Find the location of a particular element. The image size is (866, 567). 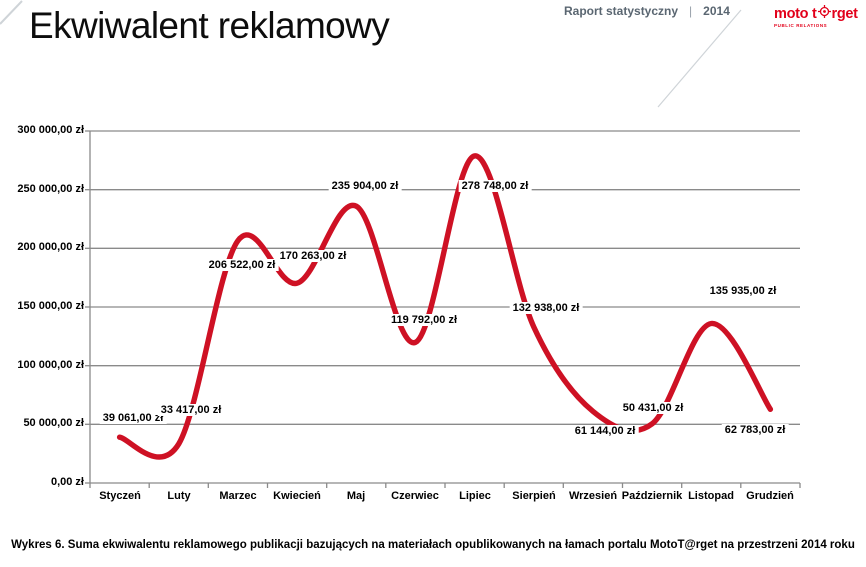

target-icon is located at coordinates (824, 13).